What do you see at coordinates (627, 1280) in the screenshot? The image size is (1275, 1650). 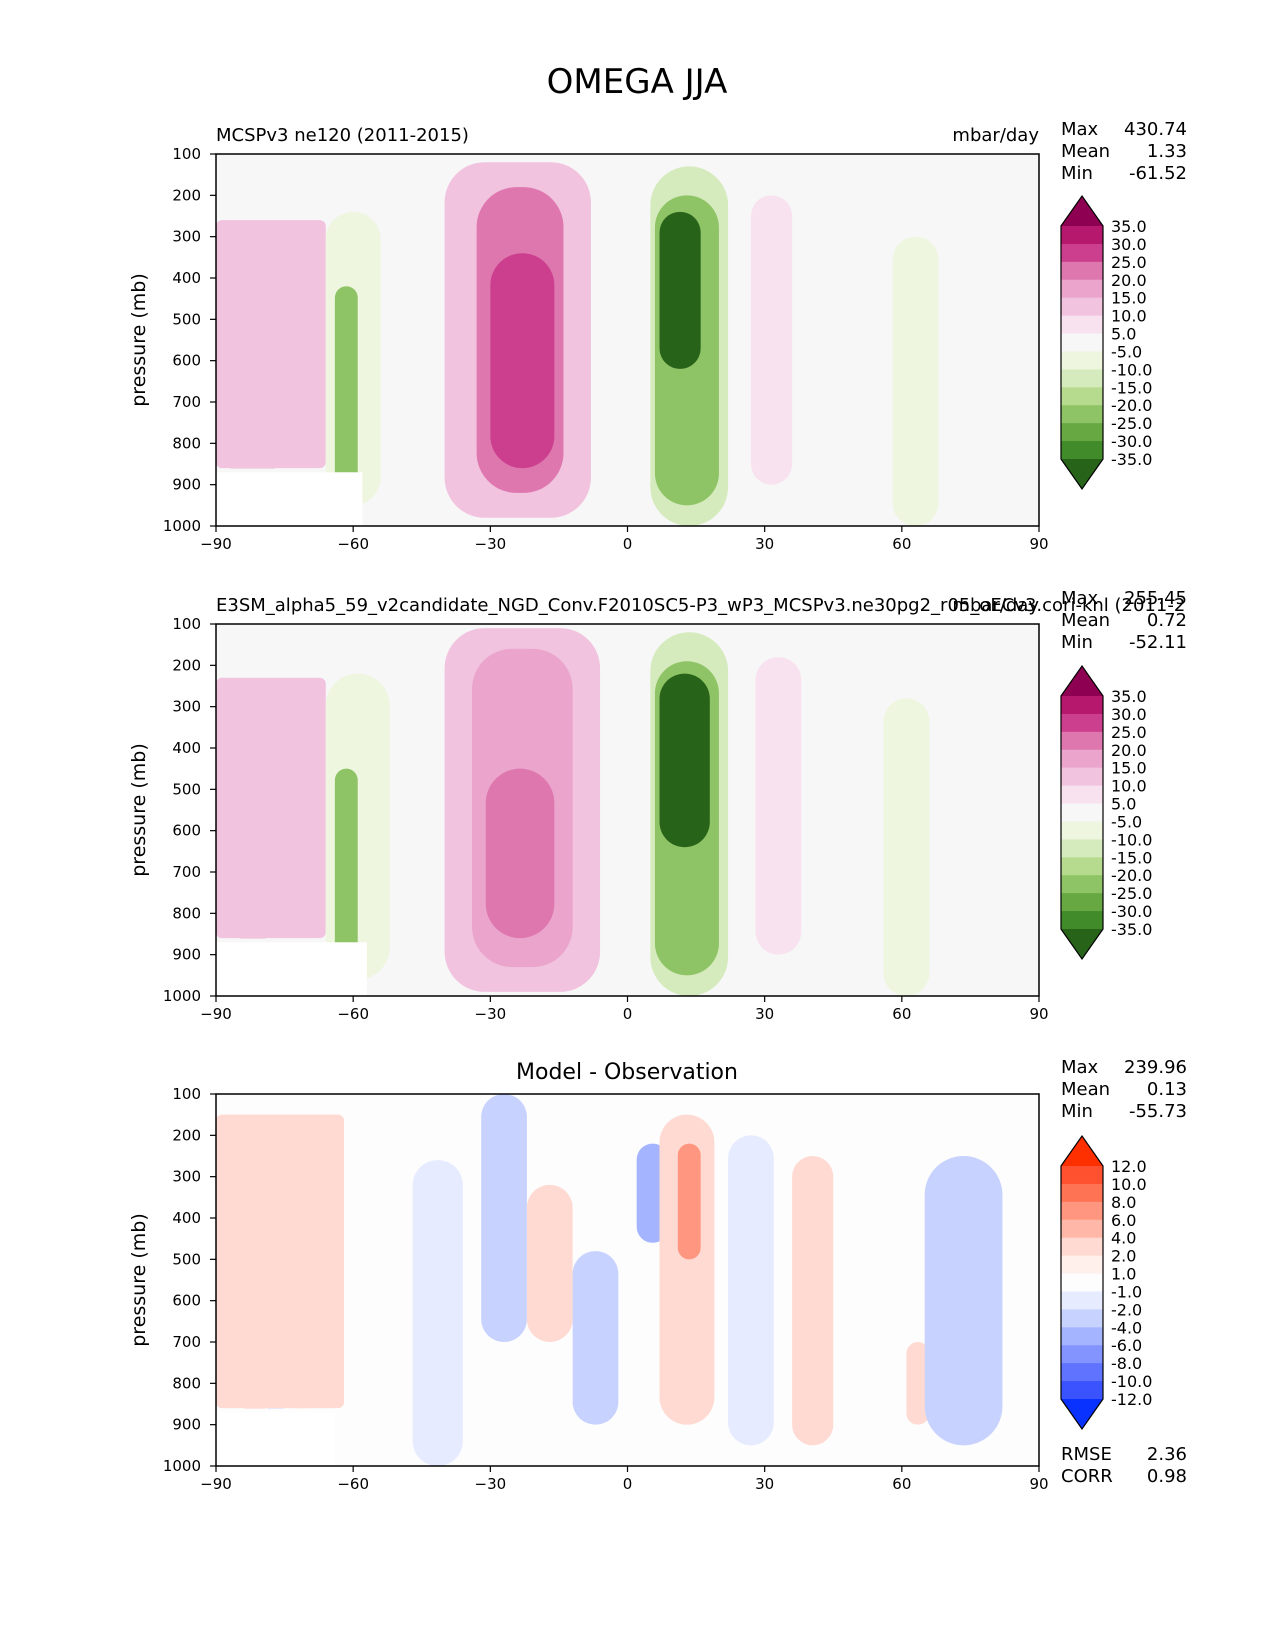 I see `plot-background` at bounding box center [627, 1280].